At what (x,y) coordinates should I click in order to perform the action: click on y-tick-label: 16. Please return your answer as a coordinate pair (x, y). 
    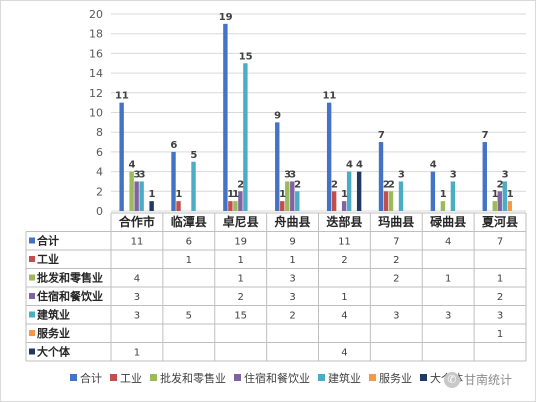
    Looking at the image, I should click on (96, 53).